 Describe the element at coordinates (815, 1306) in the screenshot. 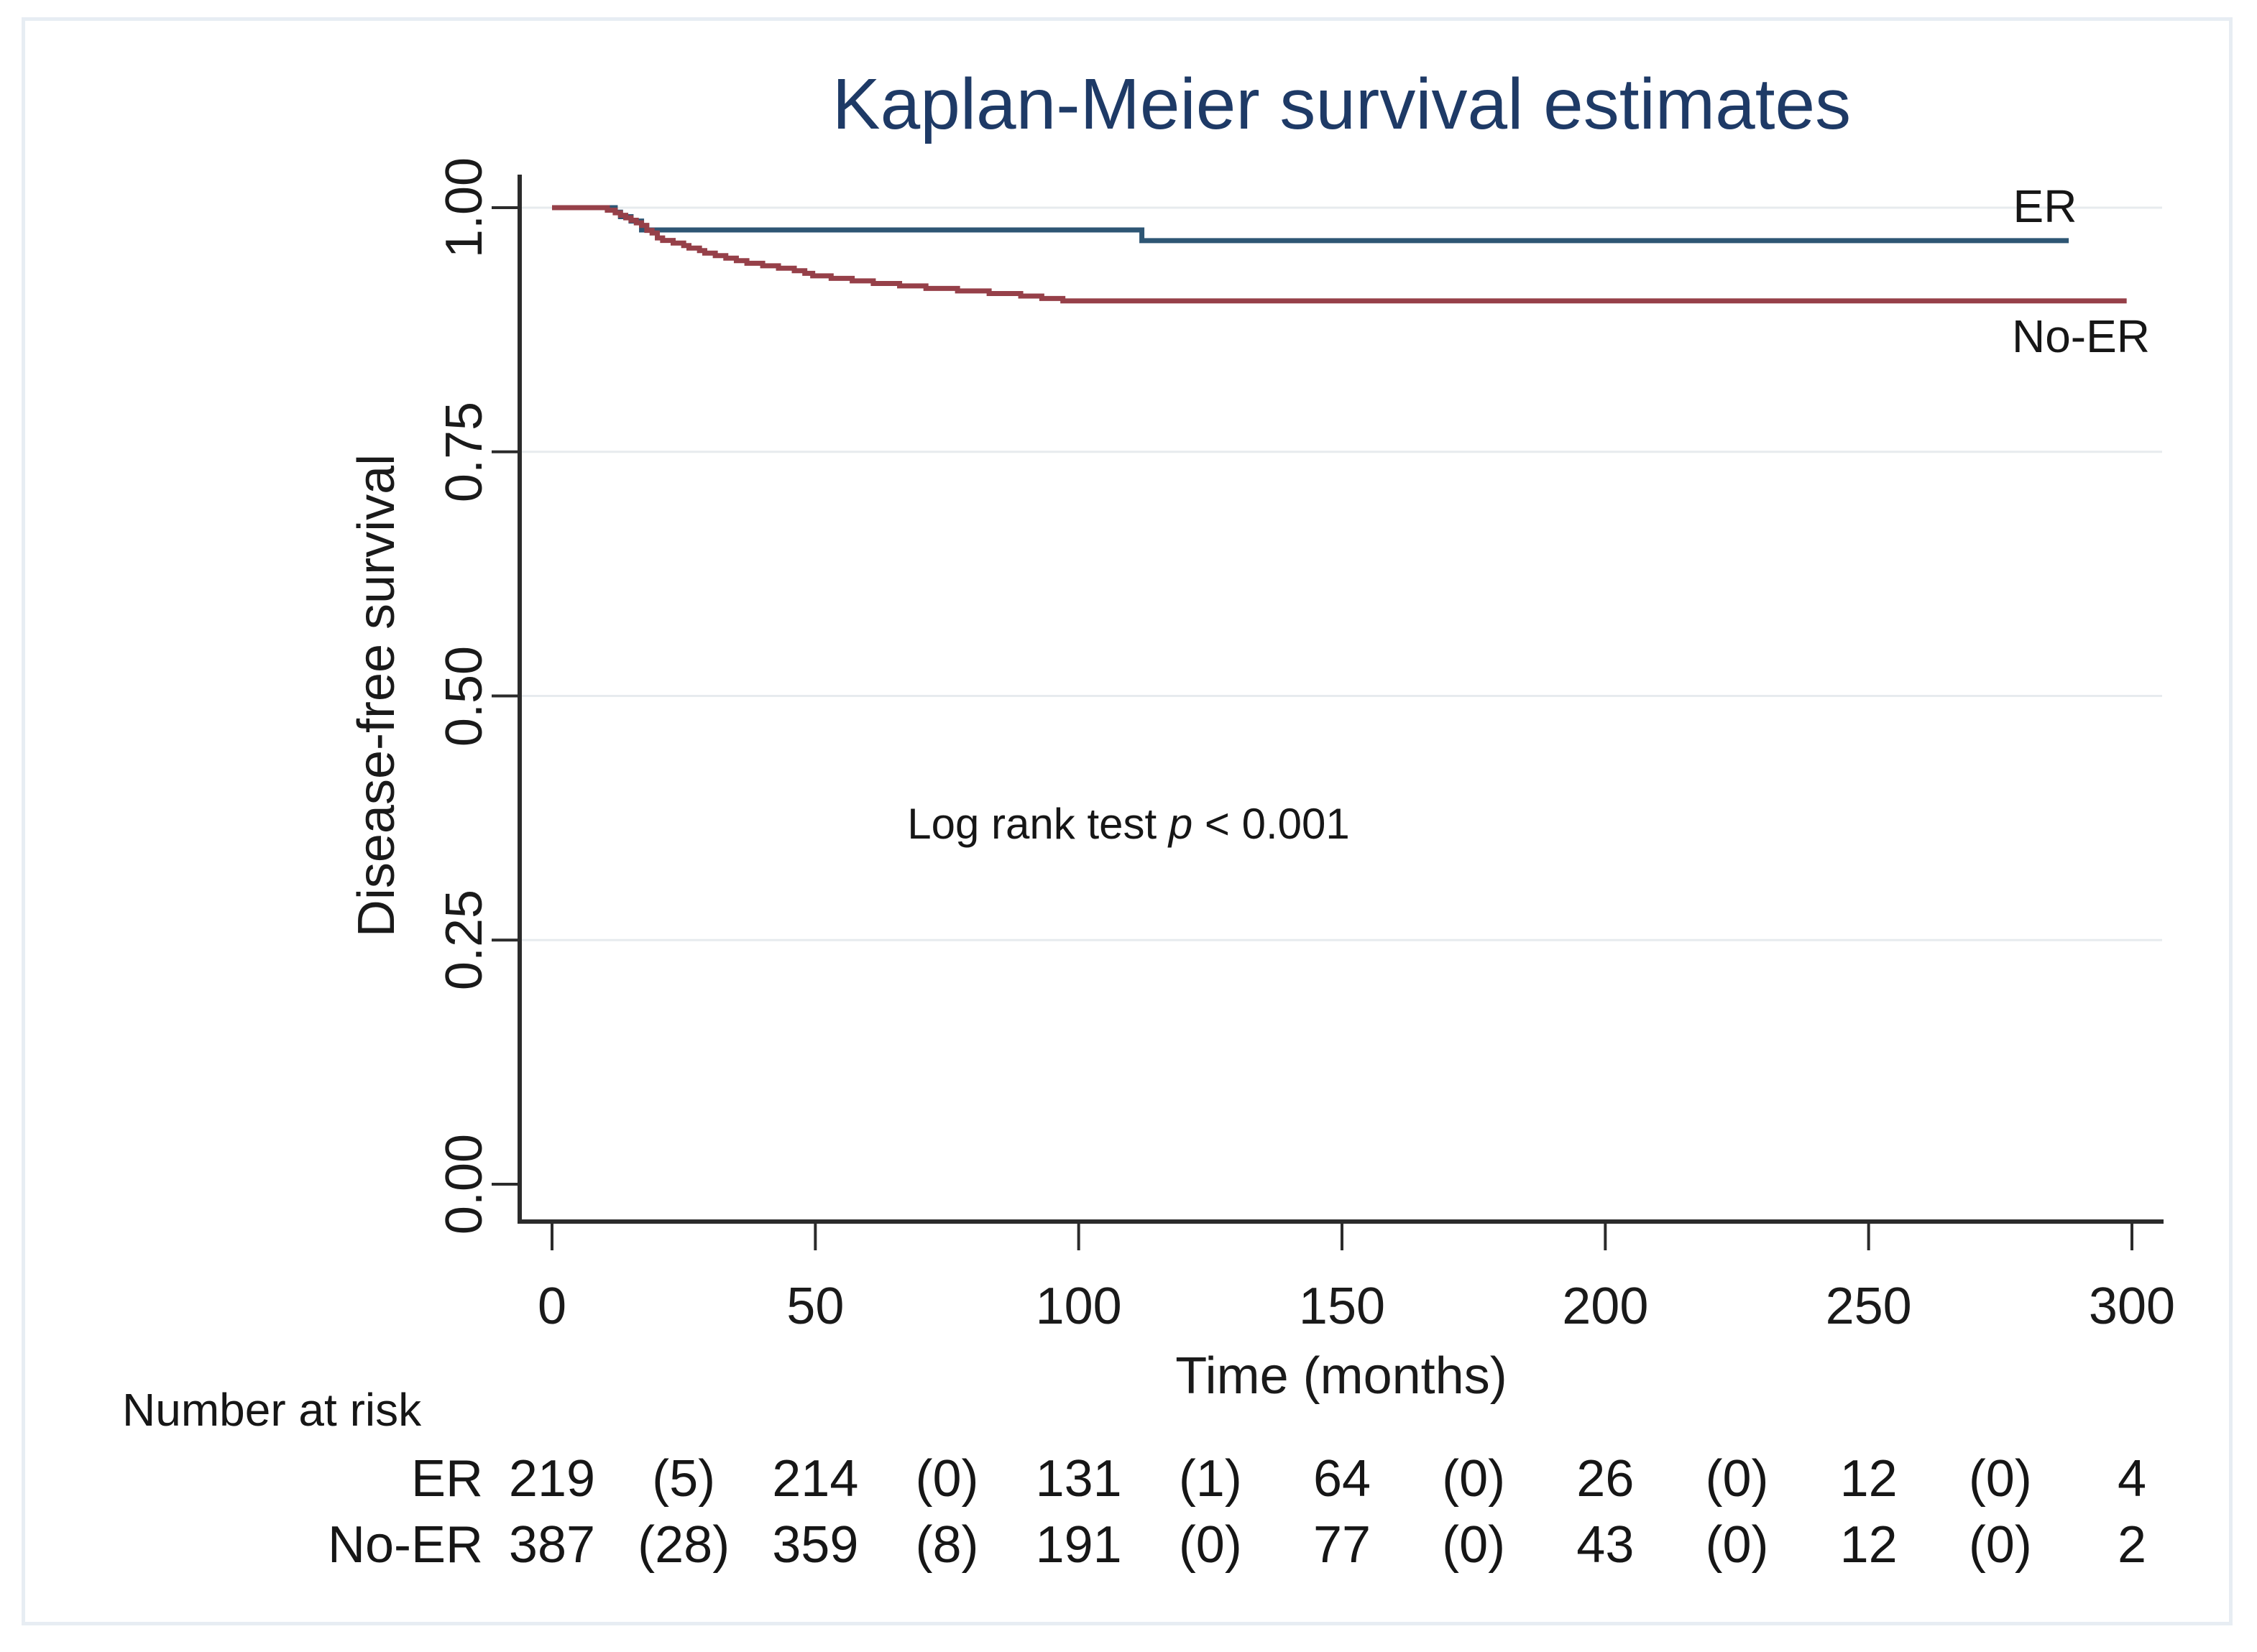

I see `x-tick-label: 50` at that location.